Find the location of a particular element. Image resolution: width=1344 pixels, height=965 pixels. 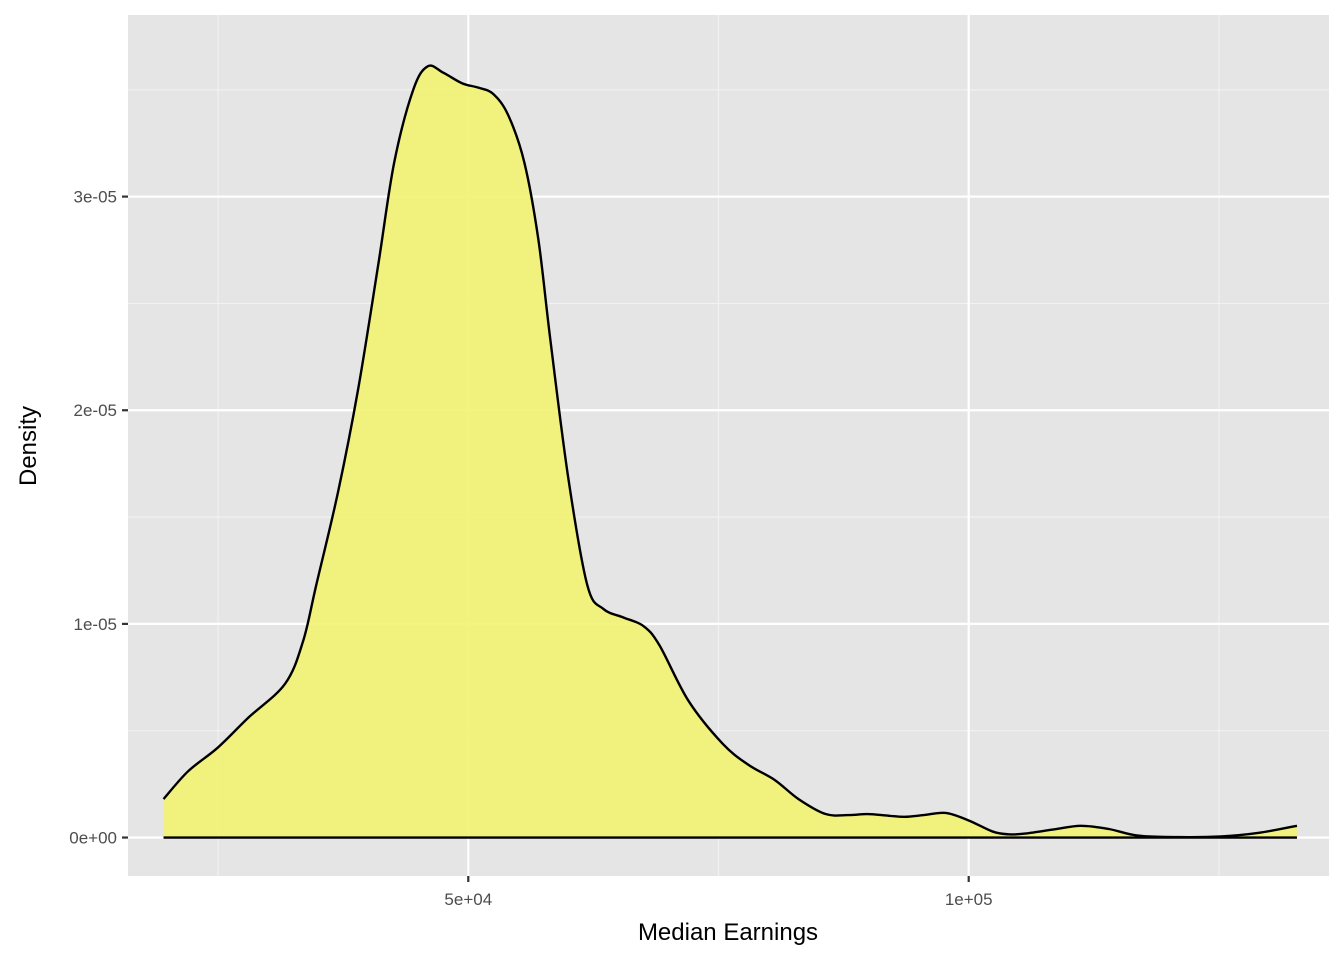

x-axis: 5e+04 1e+05 is located at coordinates (718, 892).